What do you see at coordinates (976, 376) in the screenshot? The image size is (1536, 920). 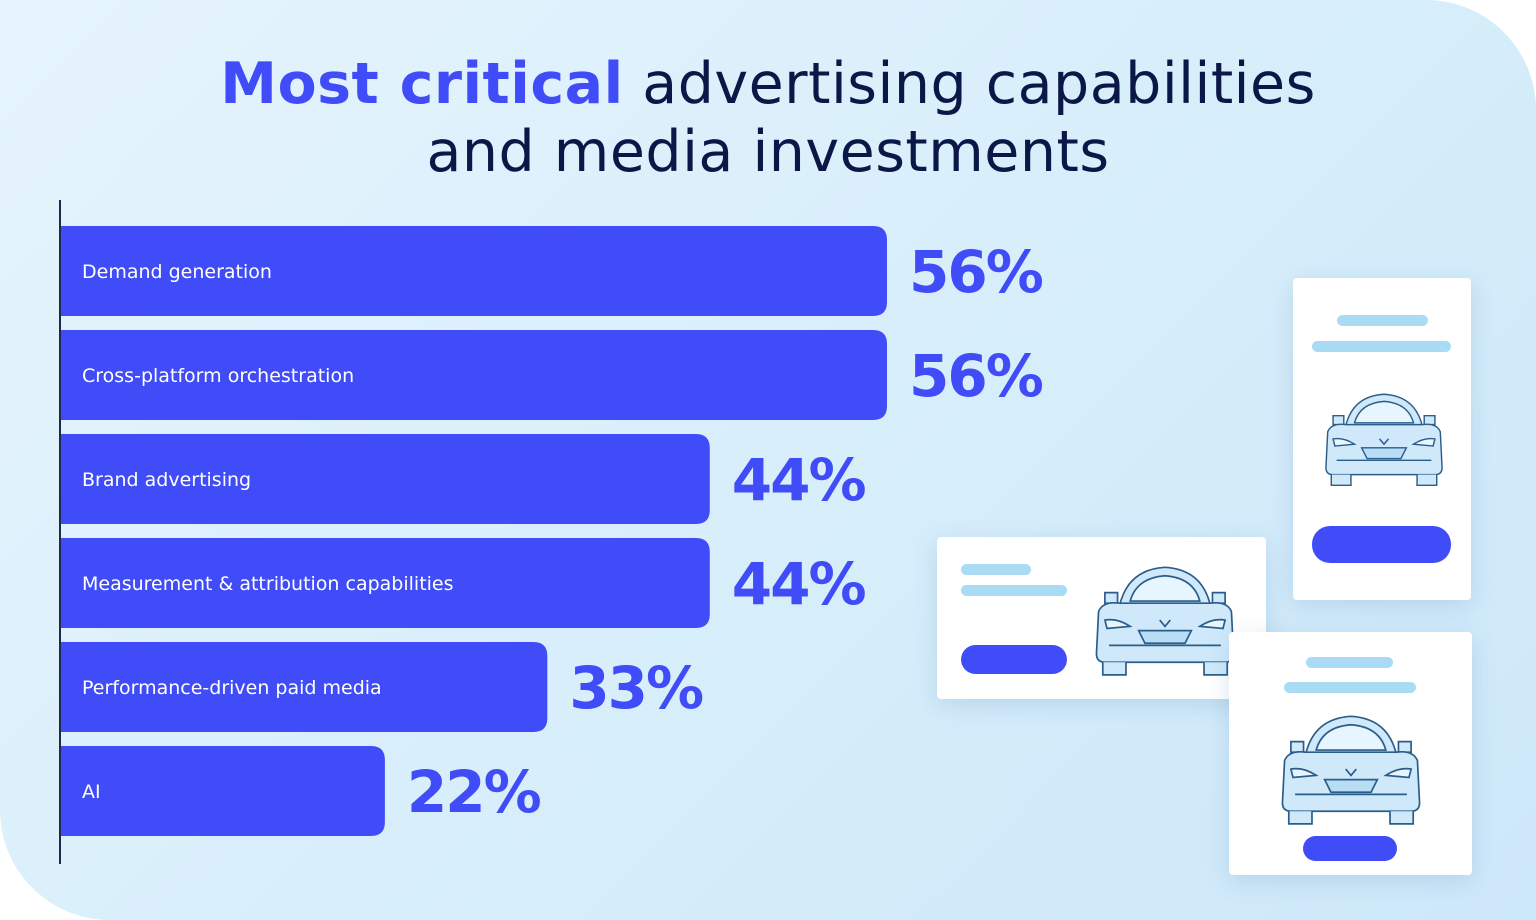 I see `value-label-1: 56%` at bounding box center [976, 376].